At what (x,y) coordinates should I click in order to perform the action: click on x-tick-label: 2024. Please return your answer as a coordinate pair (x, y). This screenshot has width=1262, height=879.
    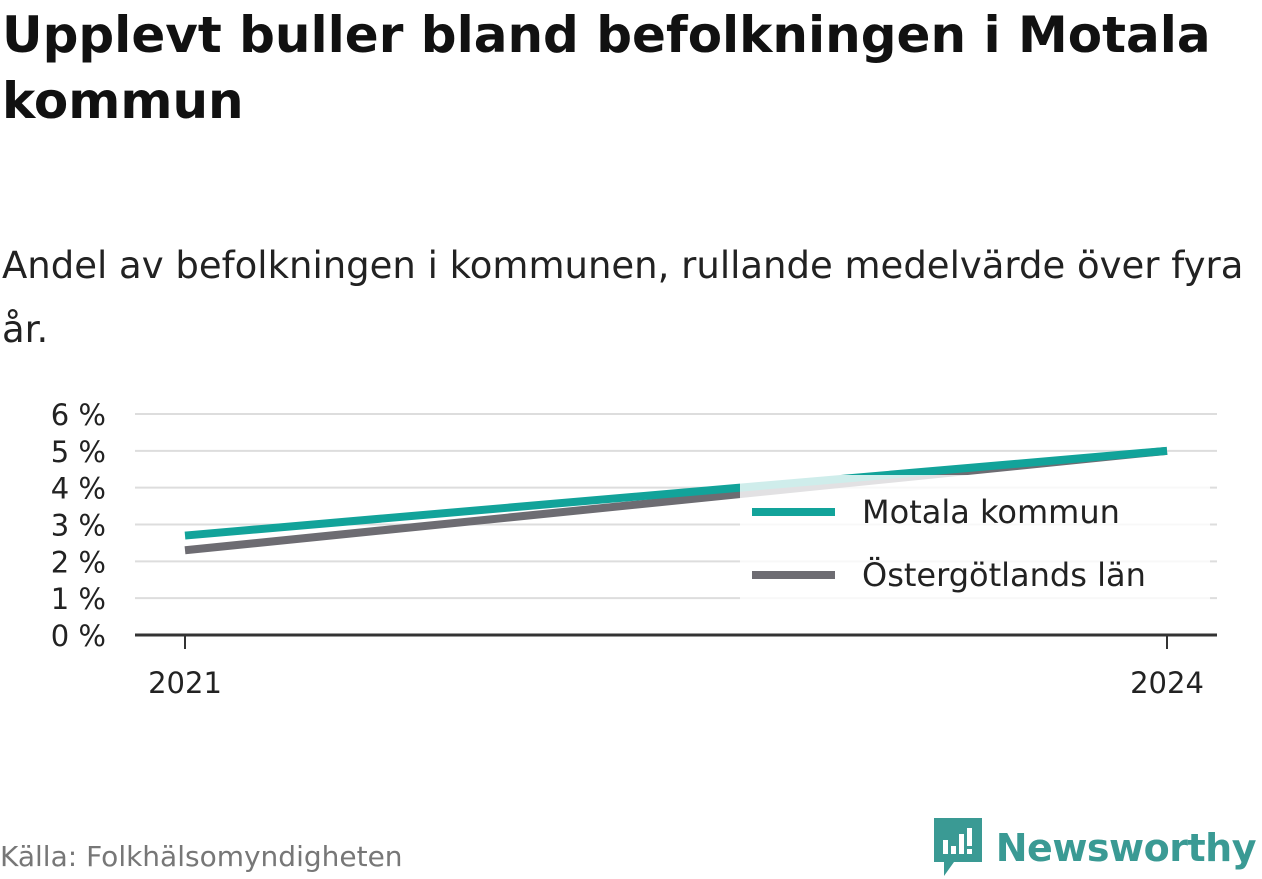
    Looking at the image, I should click on (1167, 683).